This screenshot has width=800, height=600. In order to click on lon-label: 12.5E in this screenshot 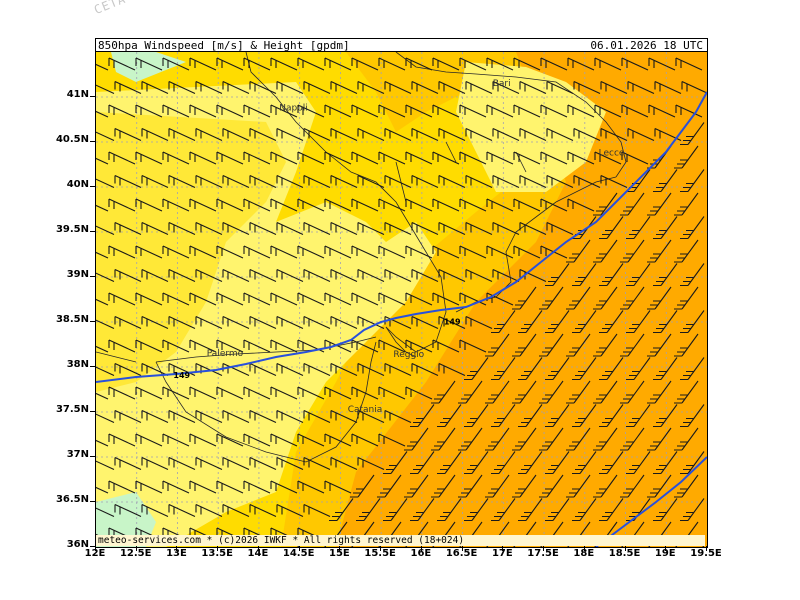, I will do `click(135, 553)`.